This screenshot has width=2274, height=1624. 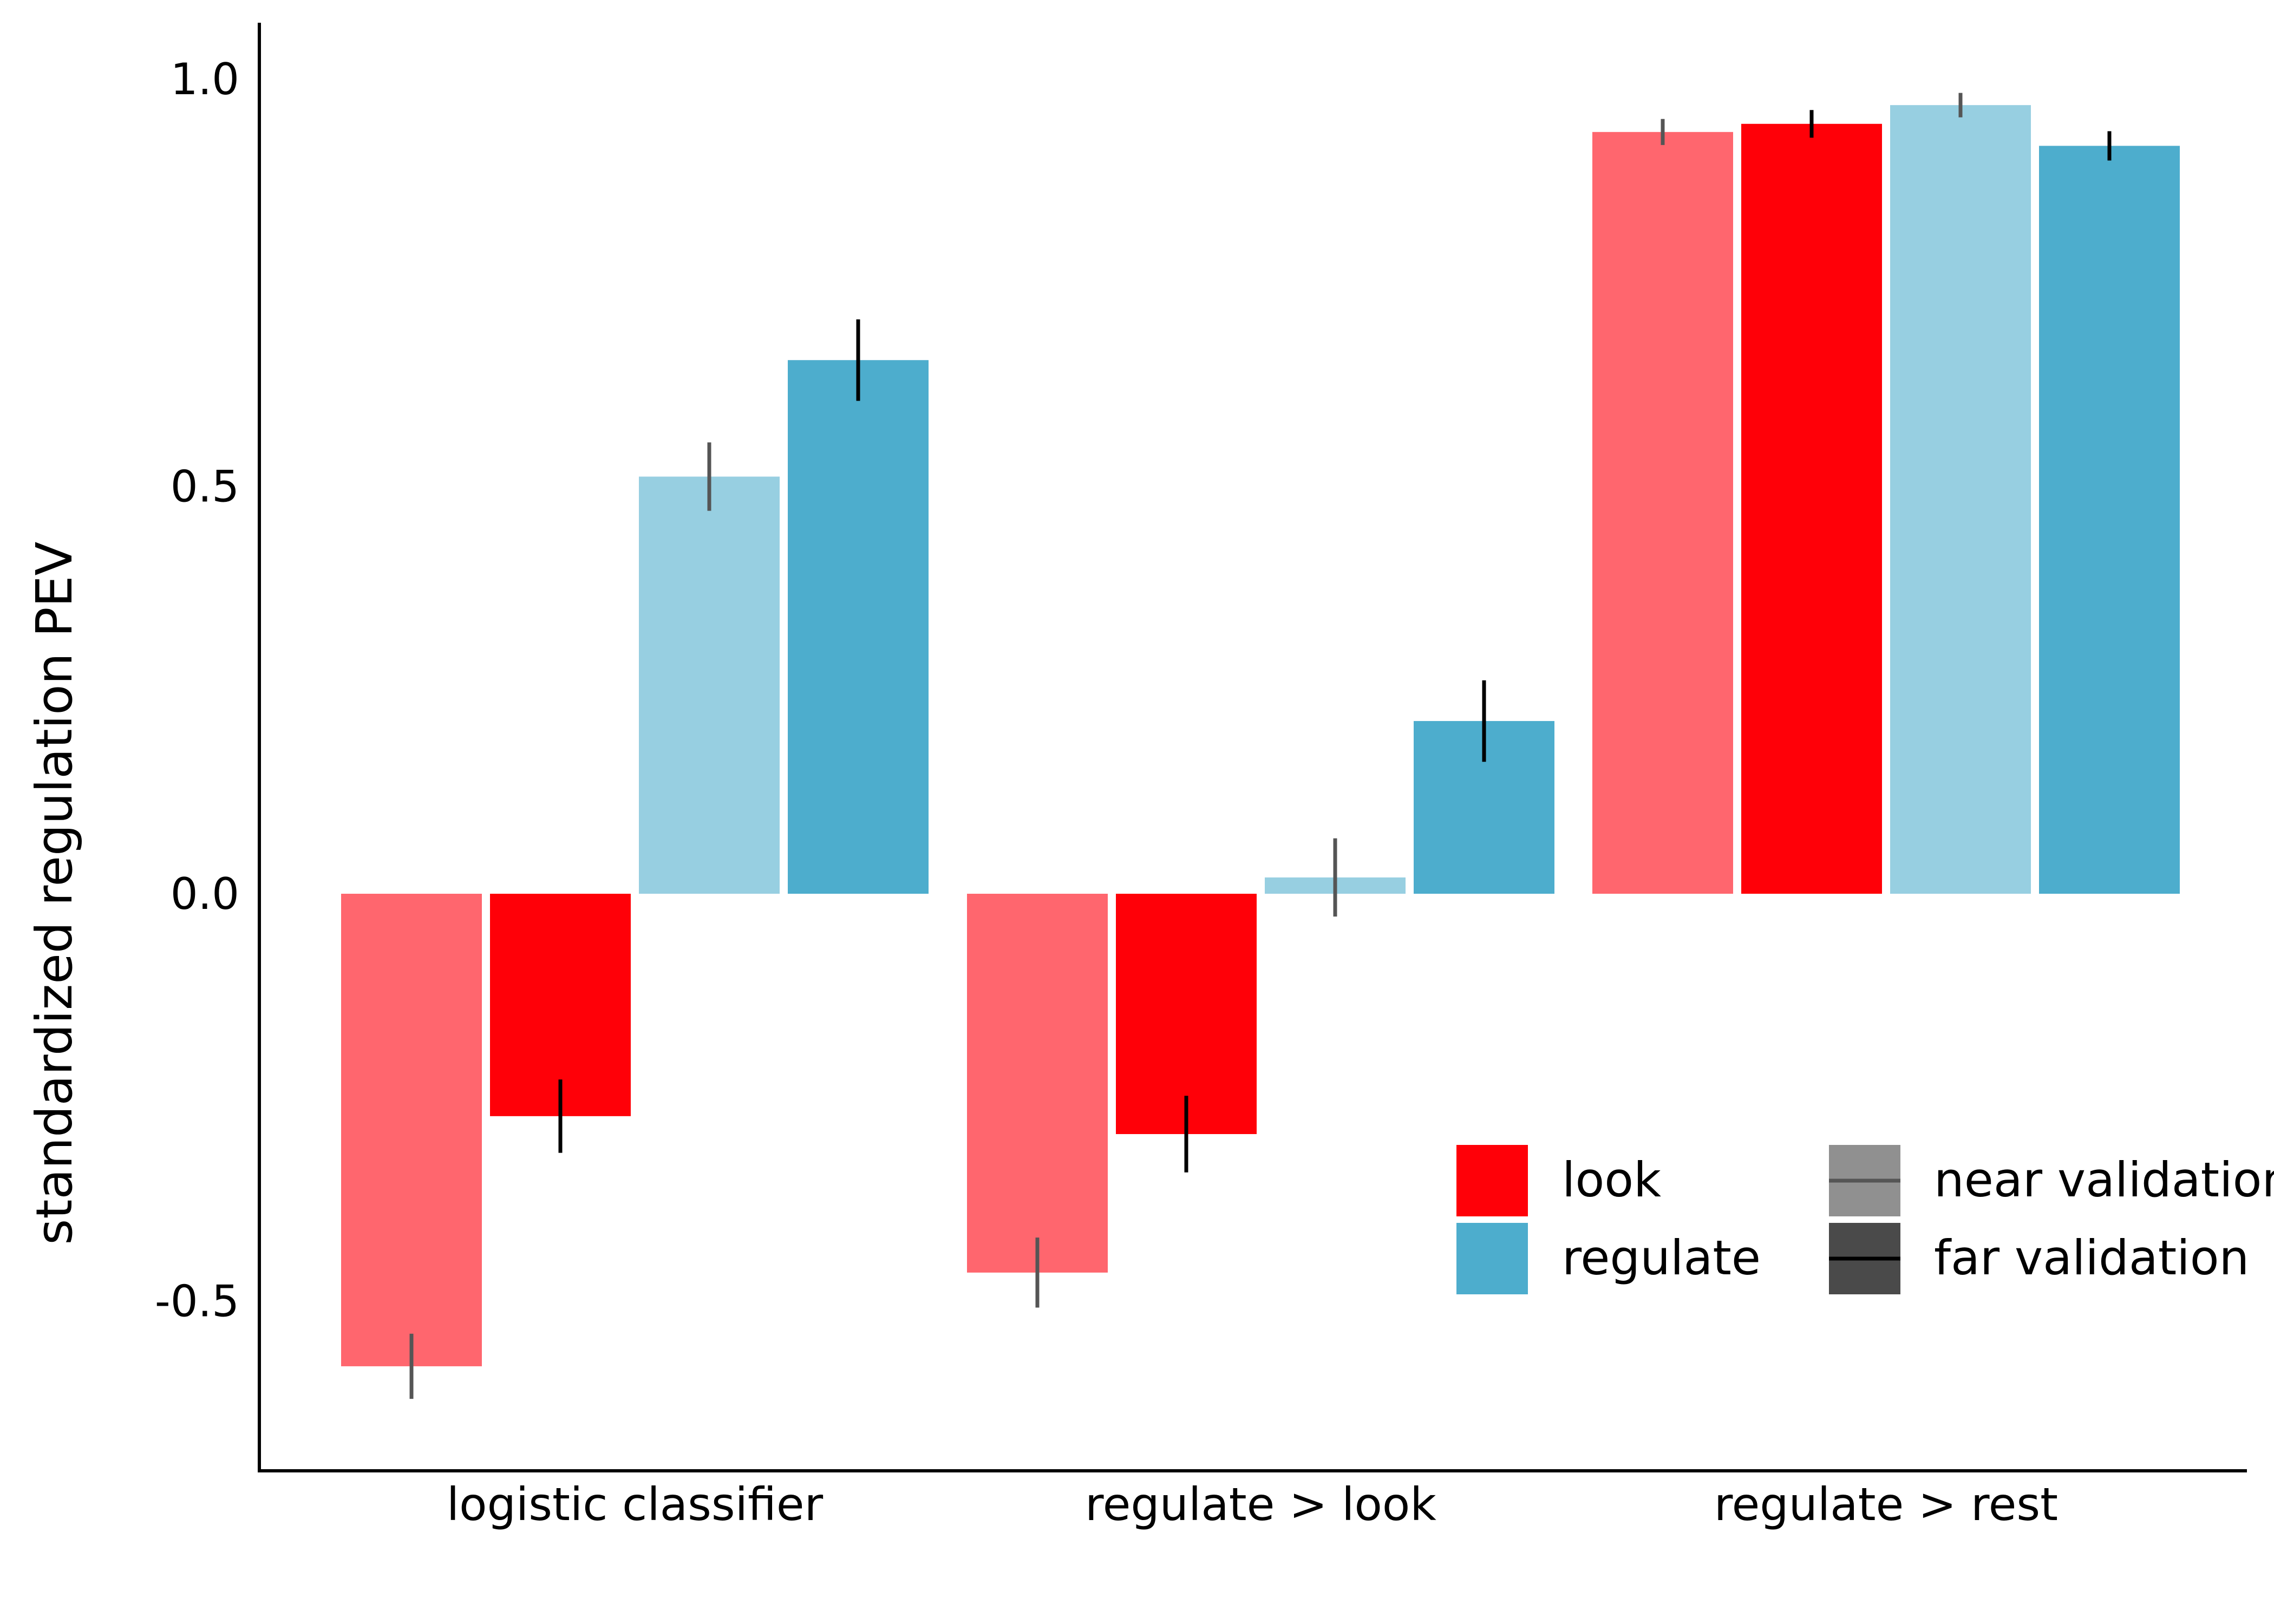 I want to click on x-category-label: regulate > look, so click(x=1261, y=1505).